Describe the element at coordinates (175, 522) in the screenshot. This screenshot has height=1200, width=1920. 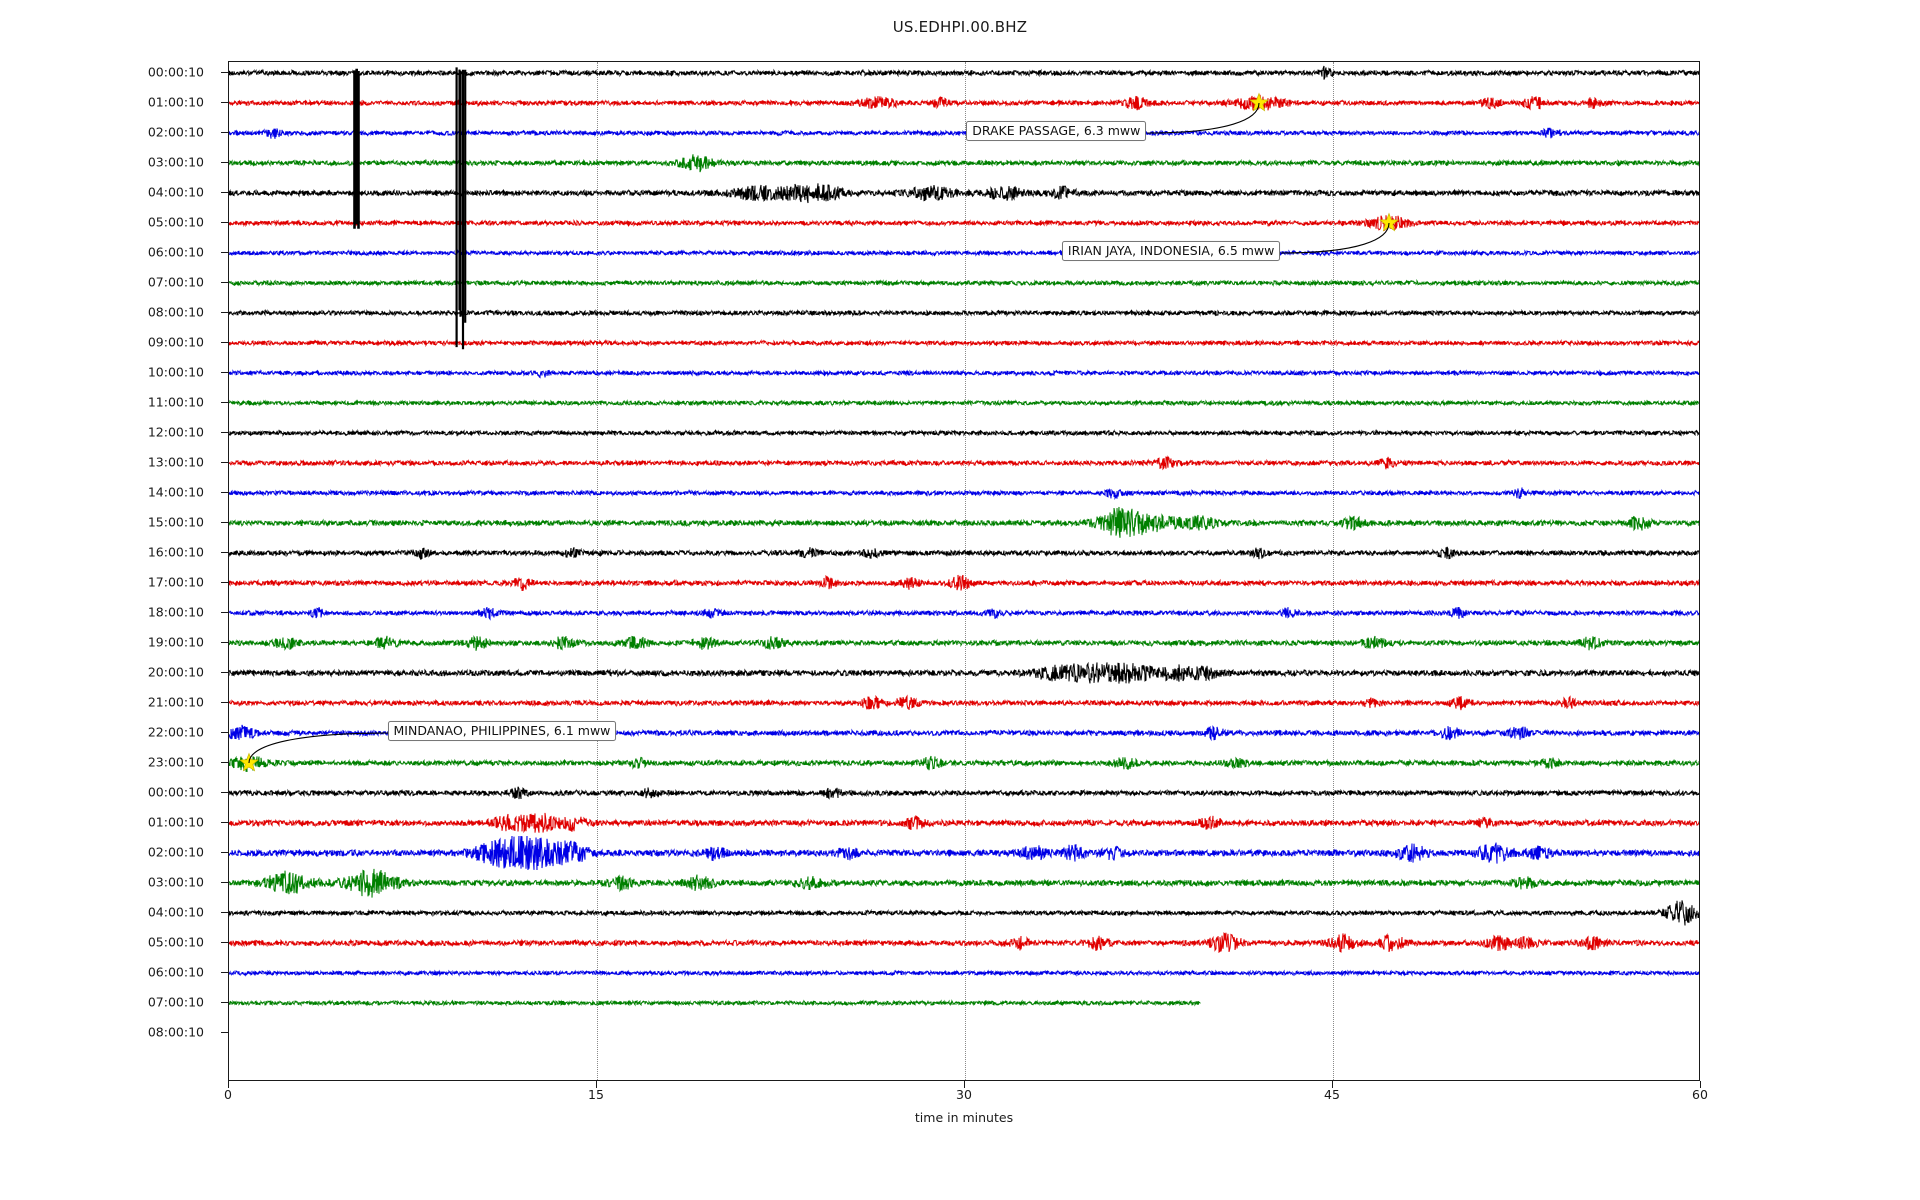
I see `y-tick-label: 15:00:10` at that location.